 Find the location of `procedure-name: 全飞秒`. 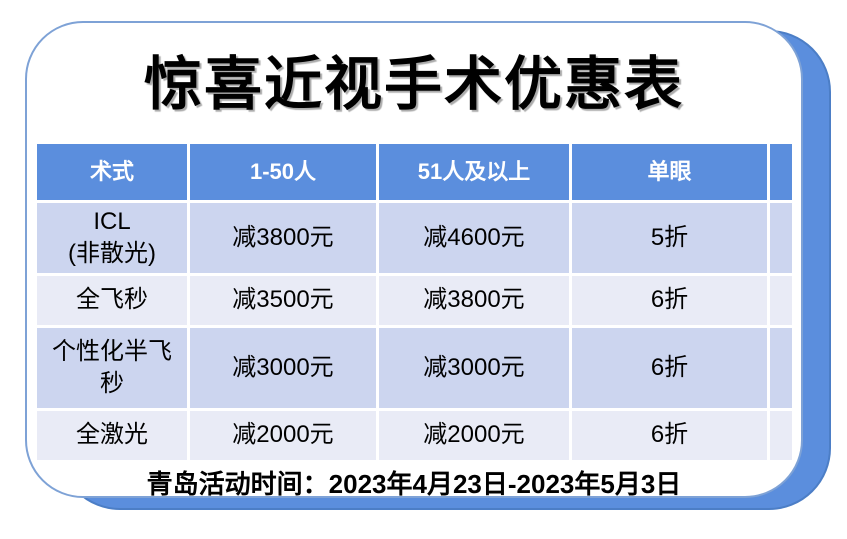

procedure-name: 全飞秒 is located at coordinates (112, 300).